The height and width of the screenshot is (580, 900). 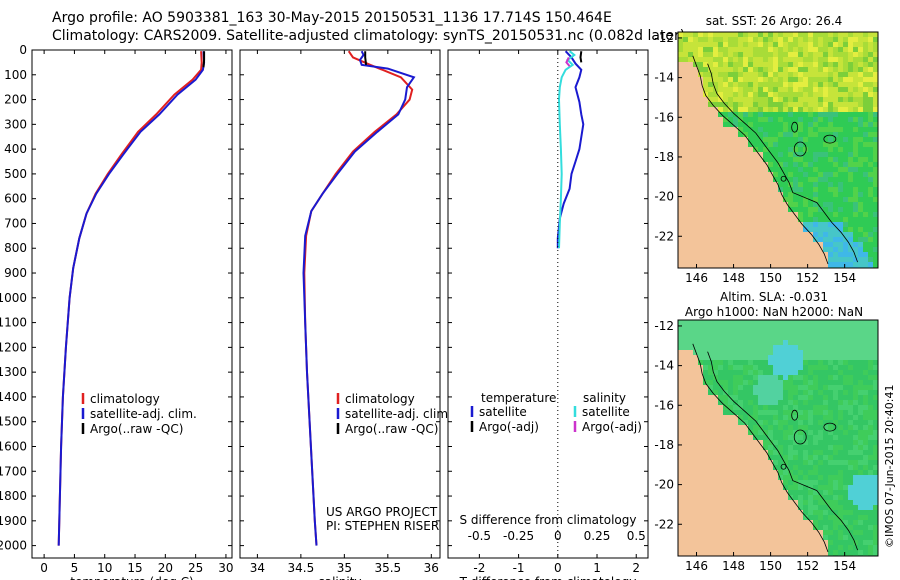 What do you see at coordinates (604, 398) in the screenshot?
I see `legend-title-salinity: salinity` at bounding box center [604, 398].